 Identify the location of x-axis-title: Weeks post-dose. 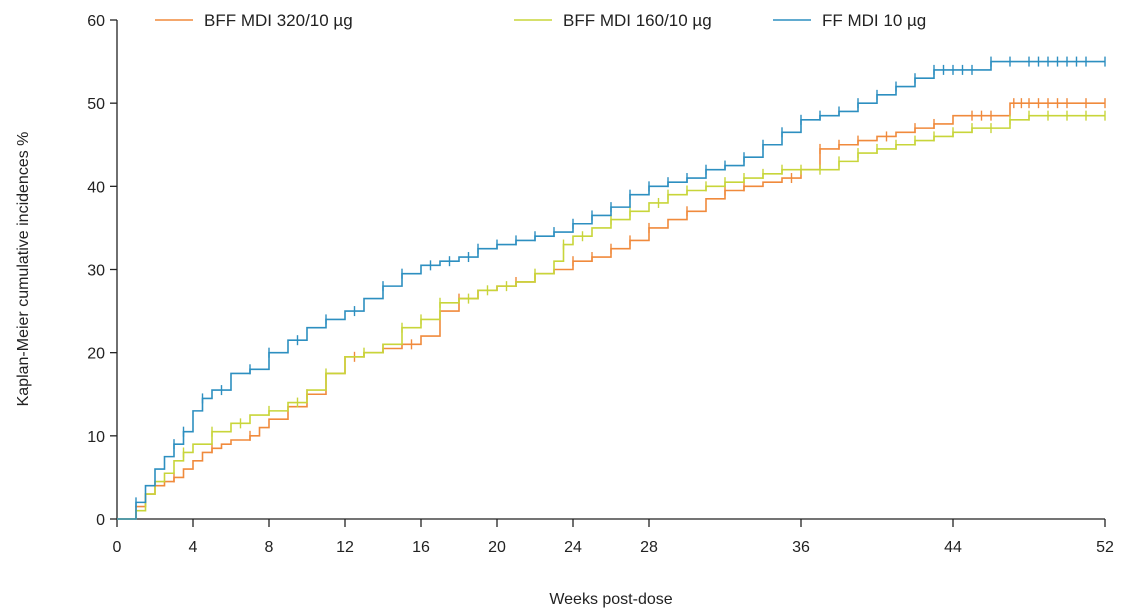
(610, 599).